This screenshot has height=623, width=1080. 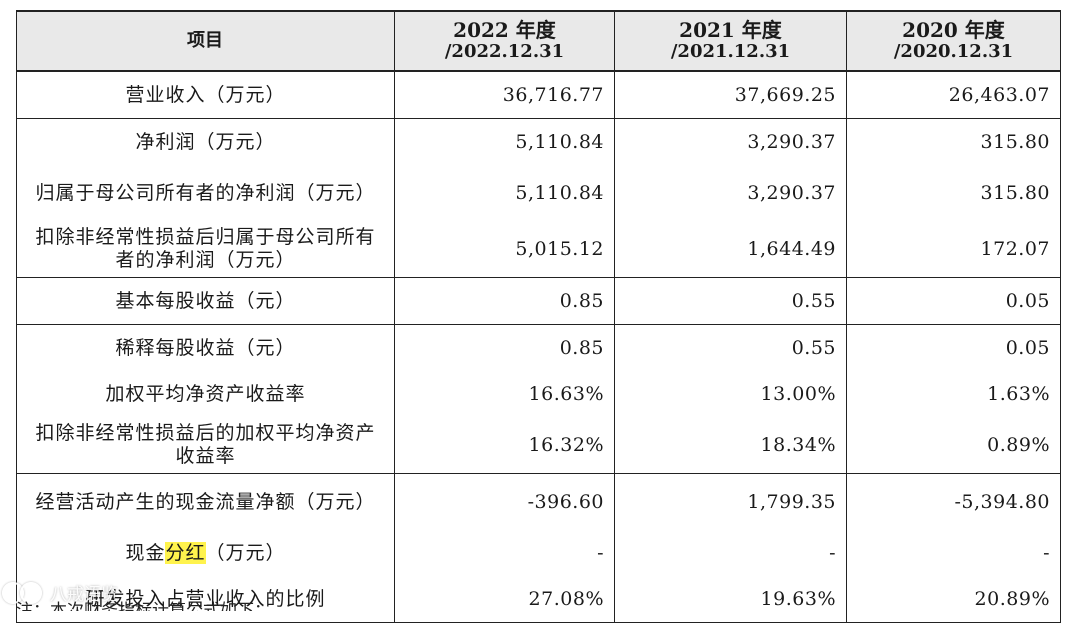 I want to click on cell-2022: -, so click(x=504, y=553).